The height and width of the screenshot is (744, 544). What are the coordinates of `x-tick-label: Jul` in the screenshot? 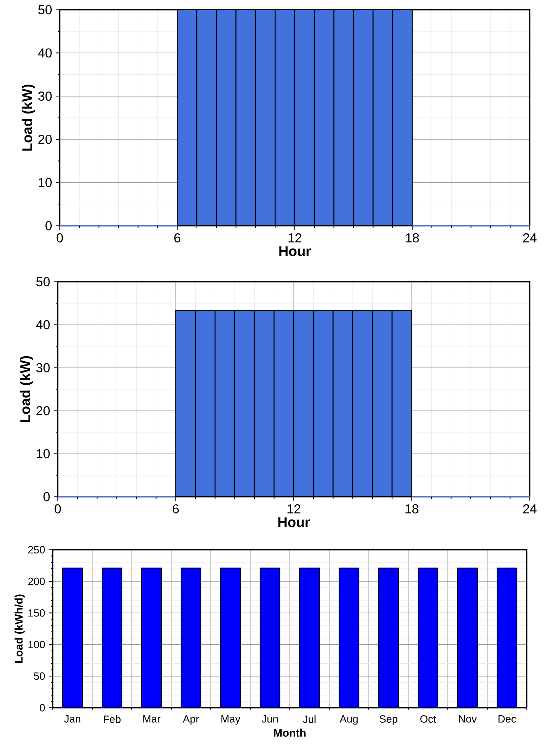 It's located at (309, 720).